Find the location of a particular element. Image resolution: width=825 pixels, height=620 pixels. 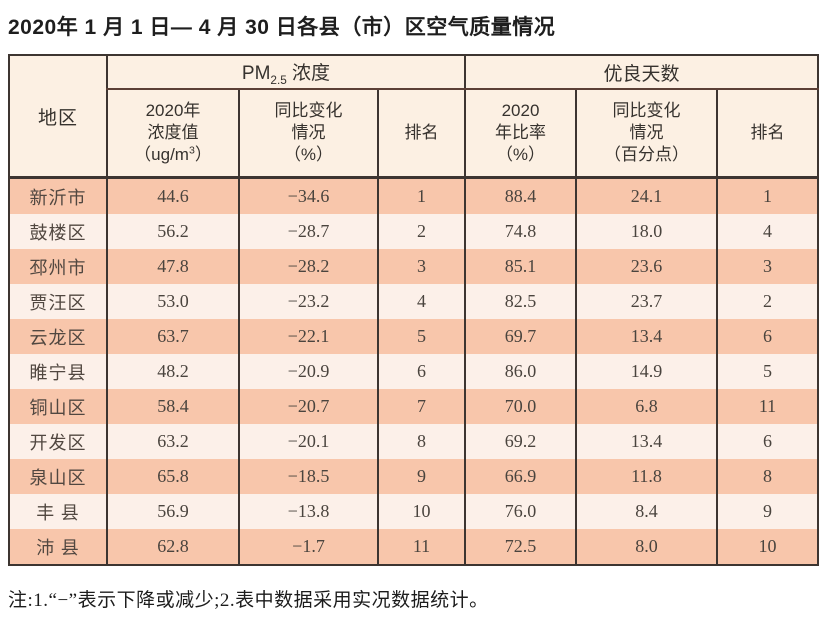

cell-region: 铜山区 is located at coordinates (57, 406).